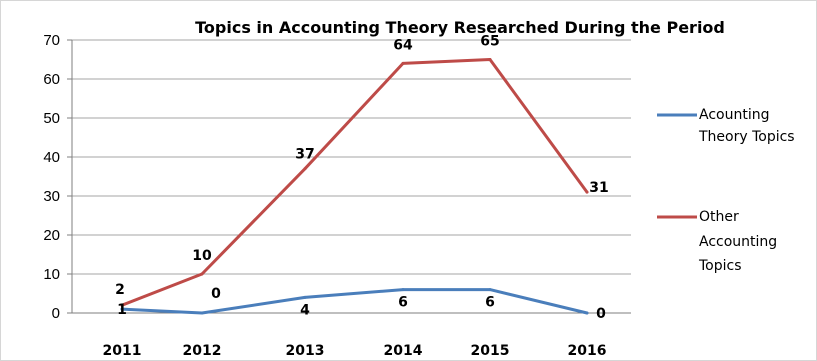  I want to click on x-tick-label: 2015, so click(490, 351).